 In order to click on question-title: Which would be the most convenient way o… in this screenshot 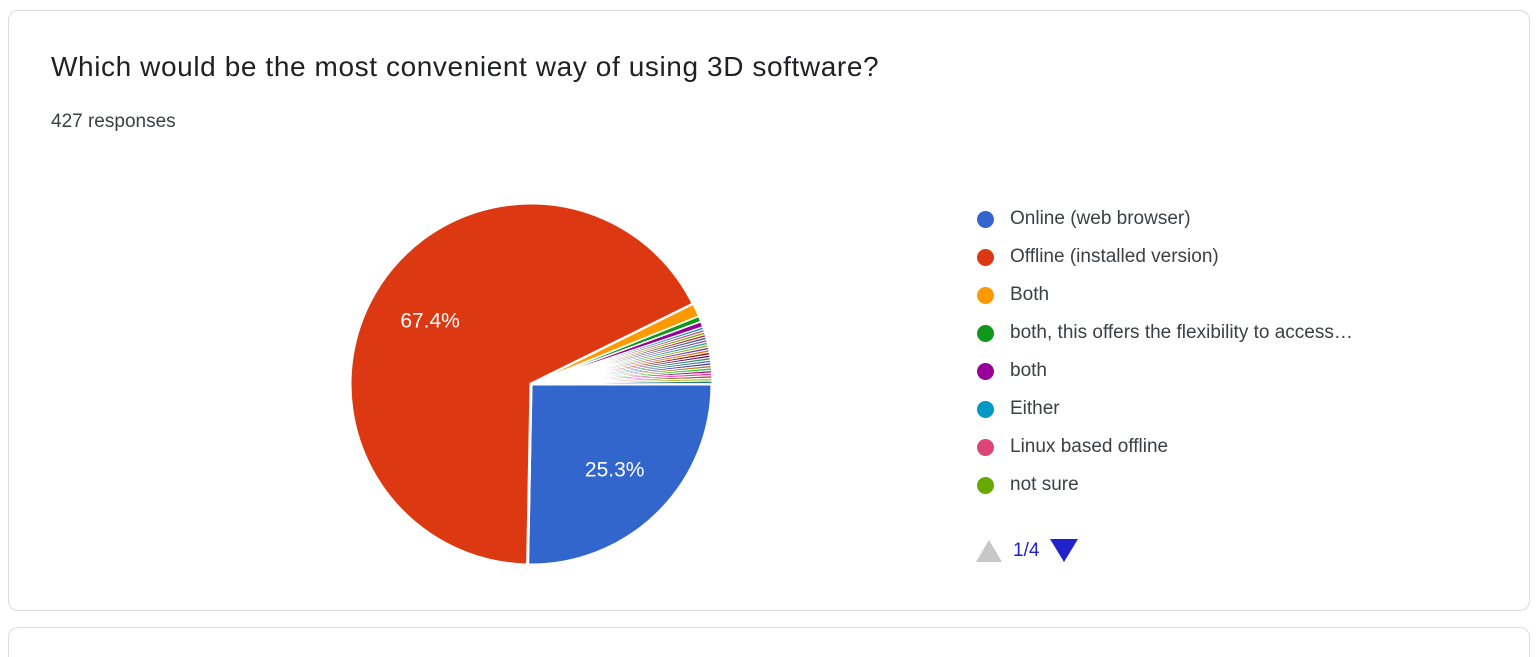, I will do `click(465, 66)`.